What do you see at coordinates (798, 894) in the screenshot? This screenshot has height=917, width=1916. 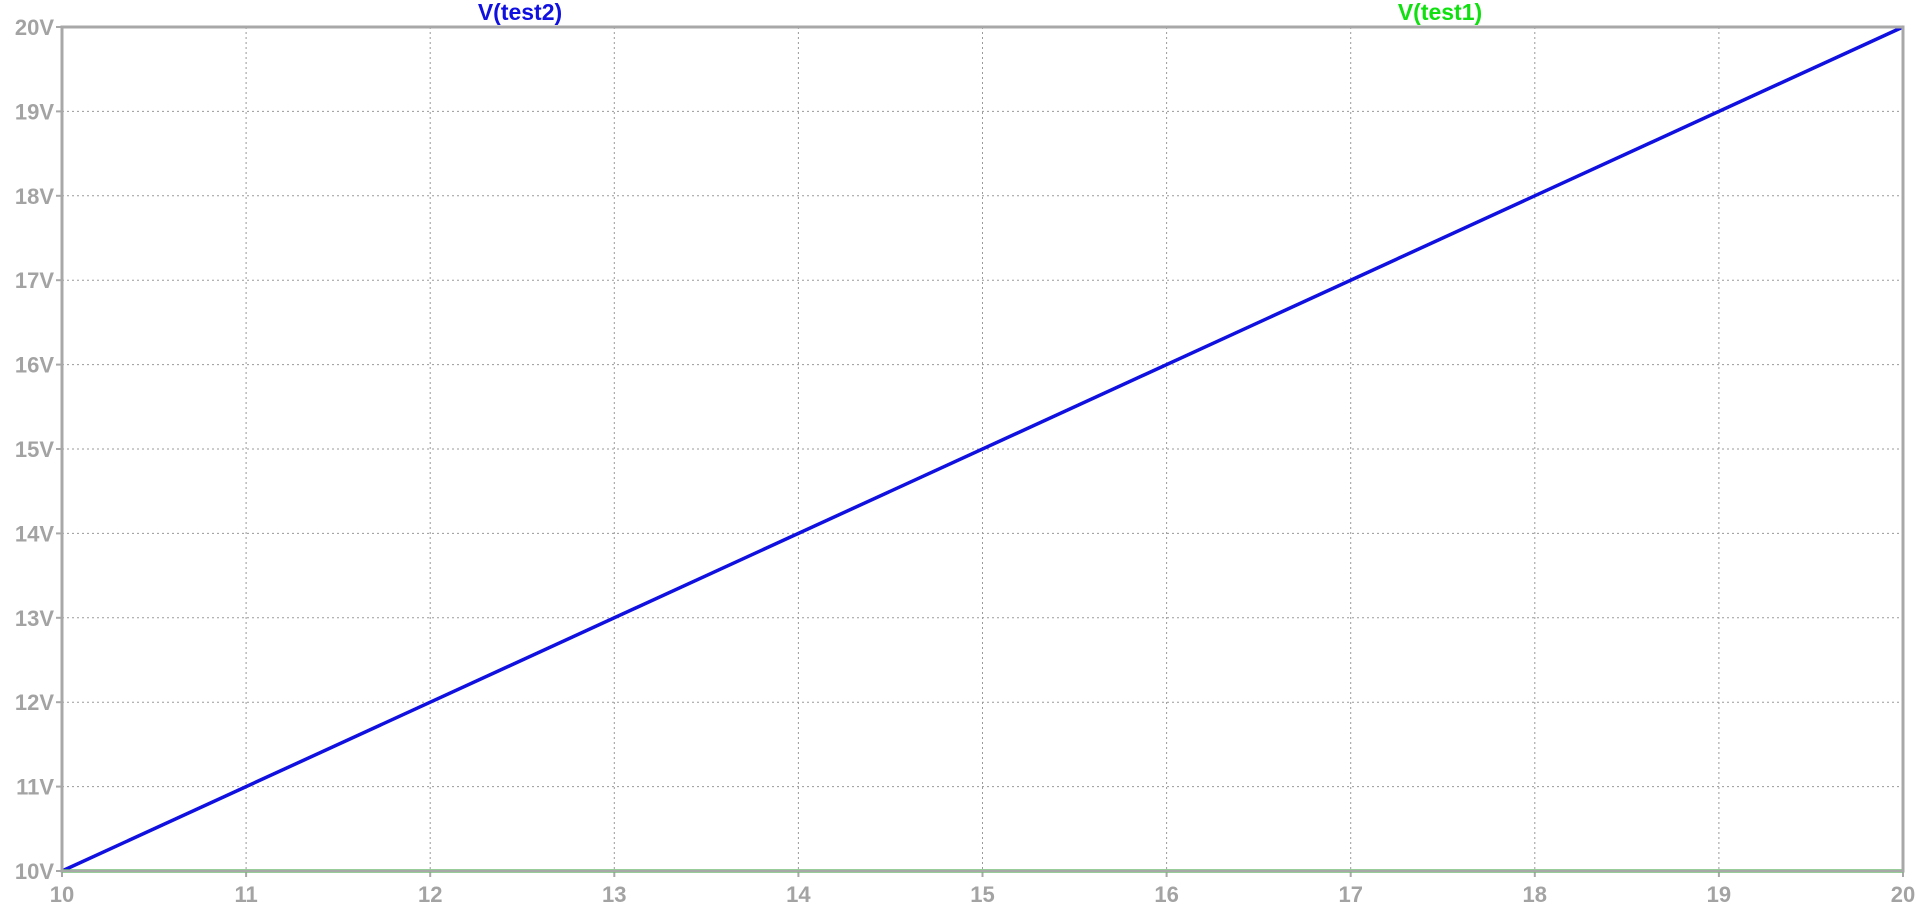 I see `x-tick-label: 14` at bounding box center [798, 894].